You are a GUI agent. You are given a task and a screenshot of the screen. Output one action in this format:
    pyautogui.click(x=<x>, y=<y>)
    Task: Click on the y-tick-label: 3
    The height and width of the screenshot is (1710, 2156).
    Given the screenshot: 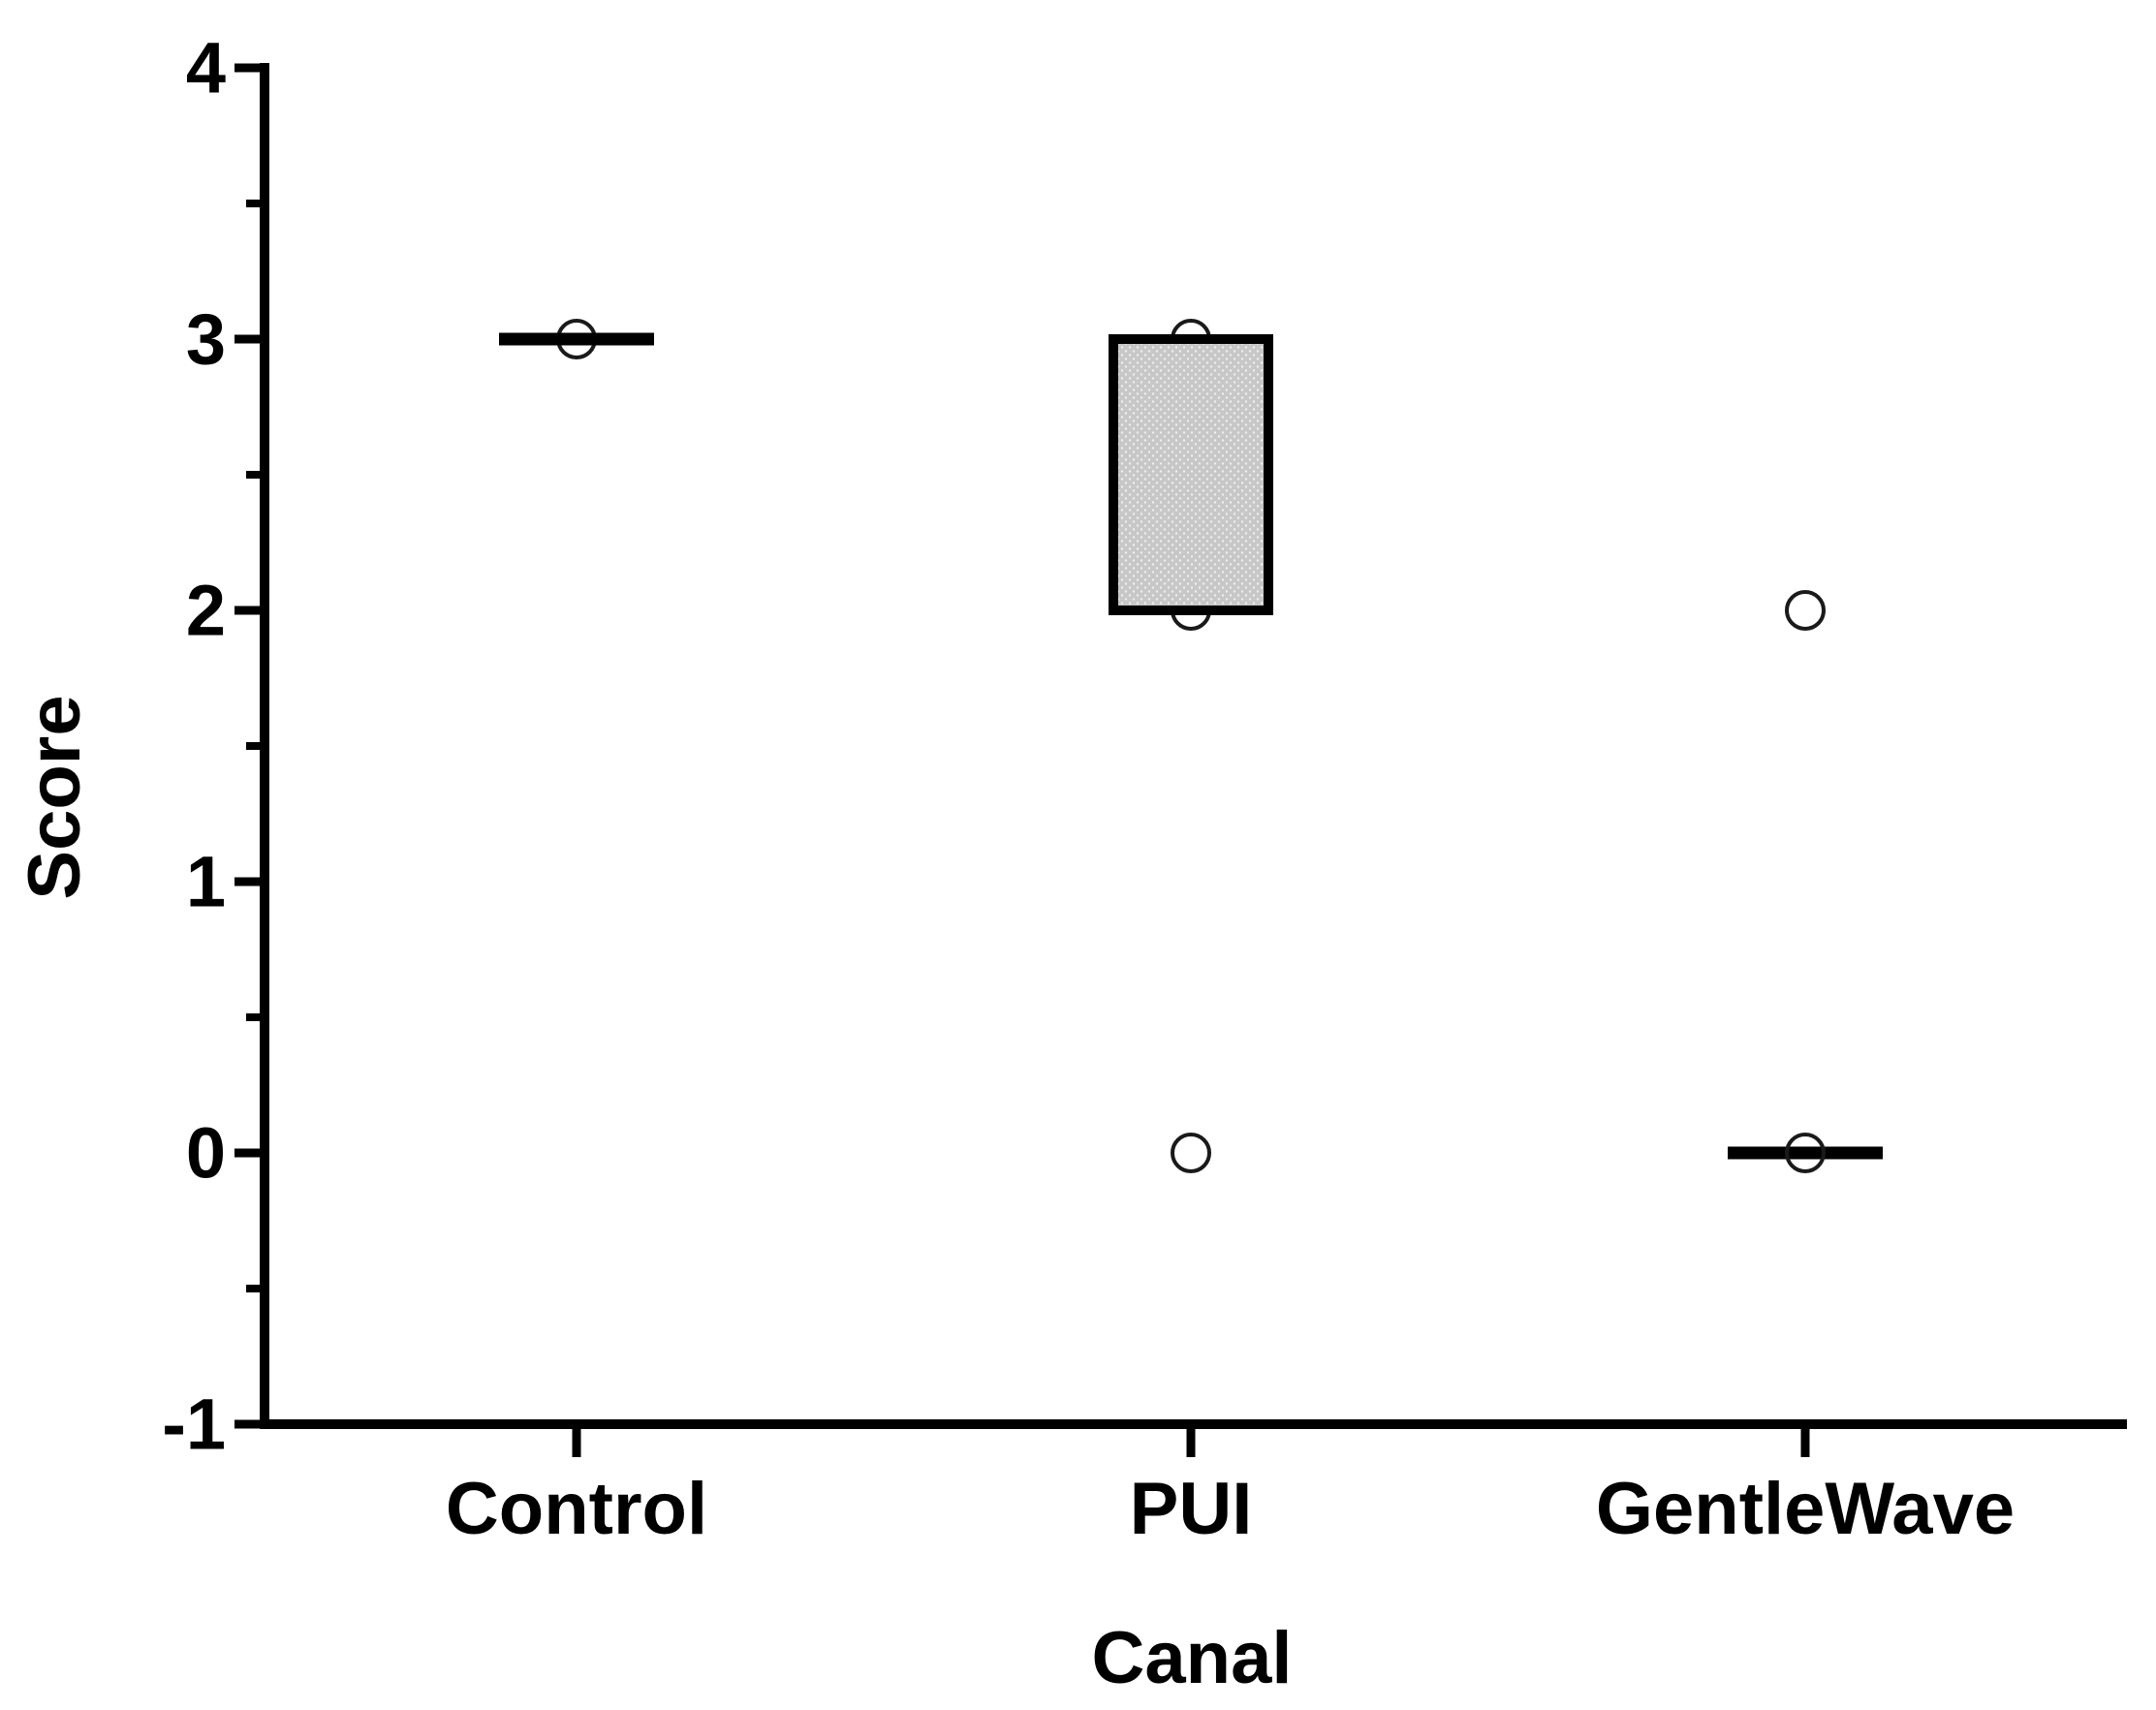 What is the action you would take?
    pyautogui.click(x=206, y=340)
    